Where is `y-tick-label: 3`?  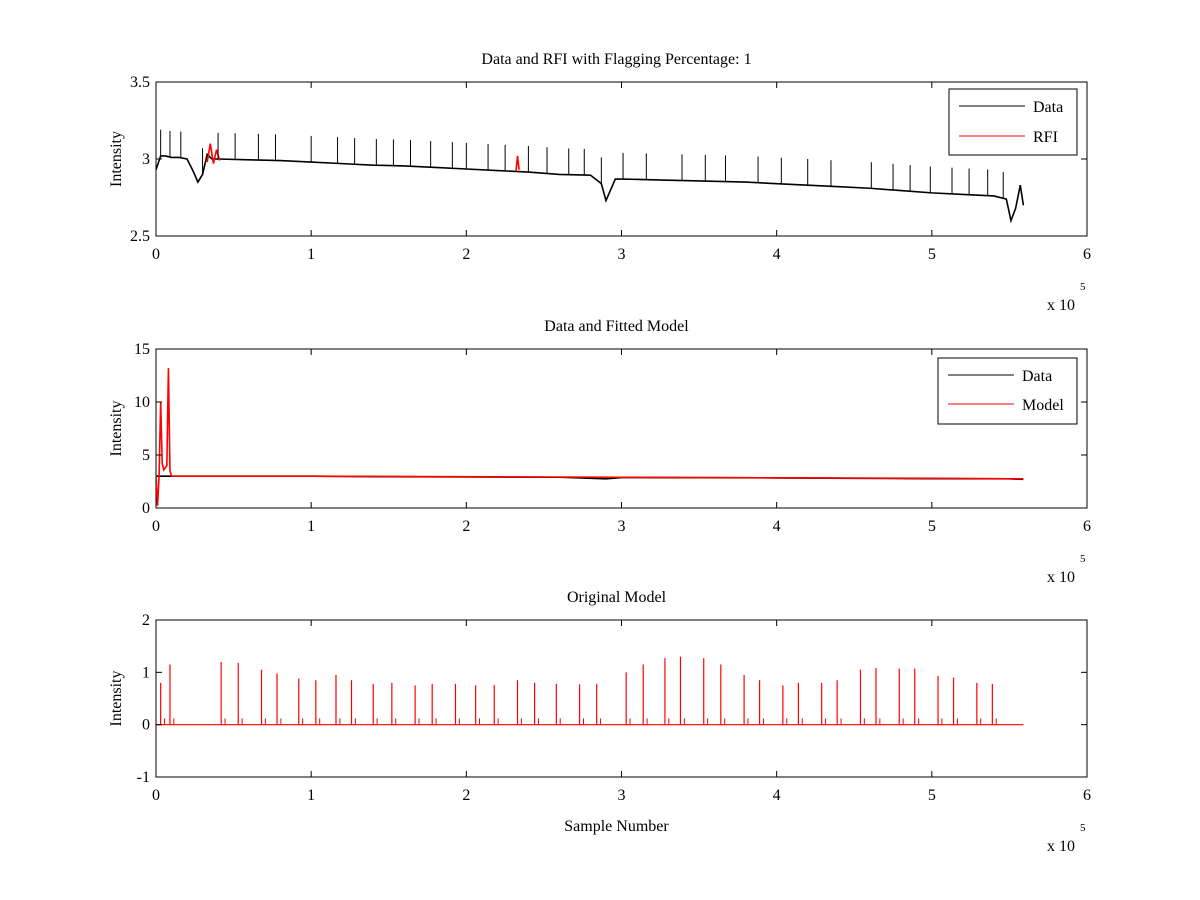 y-tick-label: 3 is located at coordinates (146, 159).